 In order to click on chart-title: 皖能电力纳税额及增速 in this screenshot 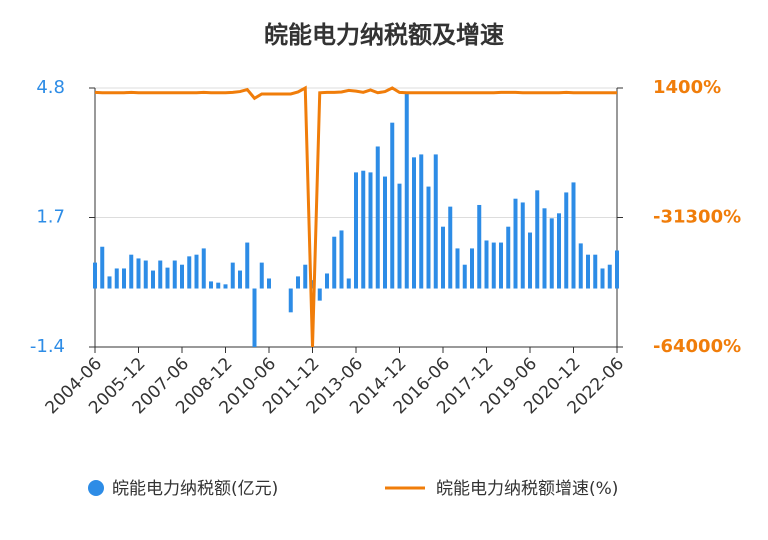, I will do `click(384, 35)`.